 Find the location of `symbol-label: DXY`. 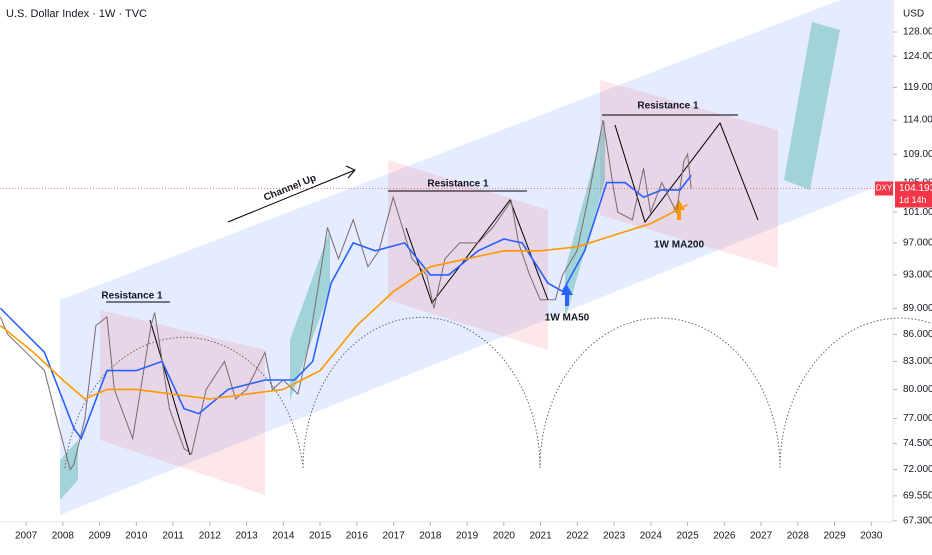

symbol-label: DXY is located at coordinates (884, 188).